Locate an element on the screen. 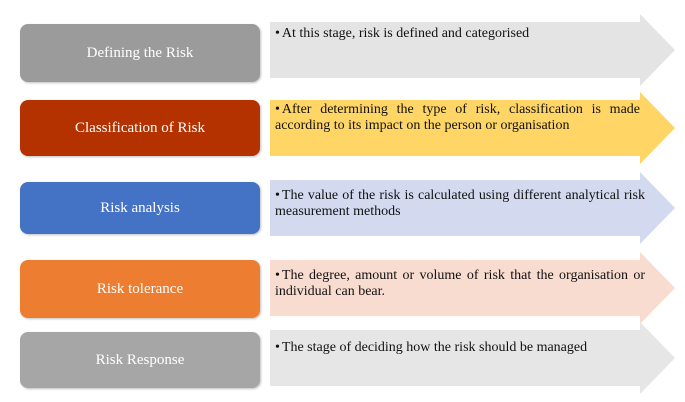 The height and width of the screenshot is (402, 685). stage-label-box: Classification of Risk is located at coordinates (140, 128).